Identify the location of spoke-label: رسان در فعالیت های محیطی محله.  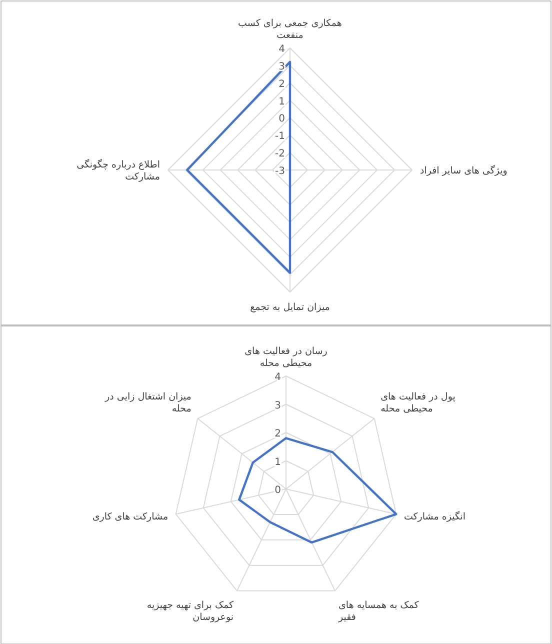
(286, 357).